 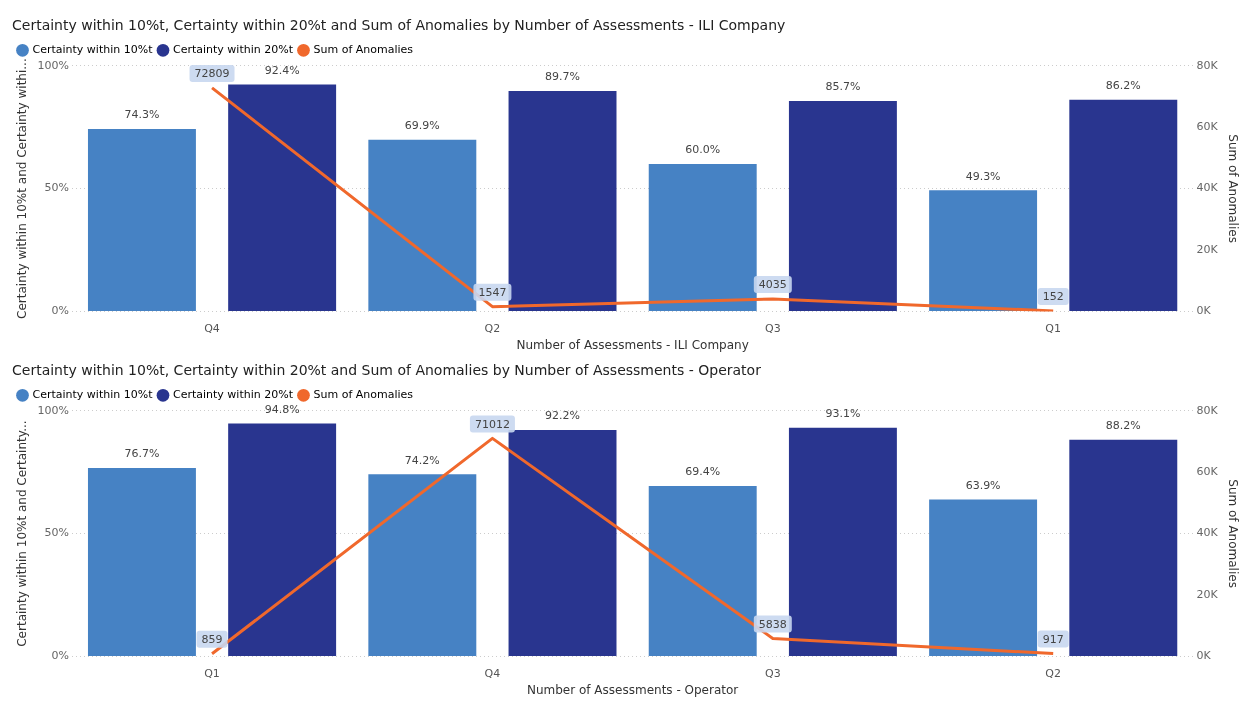 What do you see at coordinates (983, 176) in the screenshot?
I see `data-label: 49.3%` at bounding box center [983, 176].